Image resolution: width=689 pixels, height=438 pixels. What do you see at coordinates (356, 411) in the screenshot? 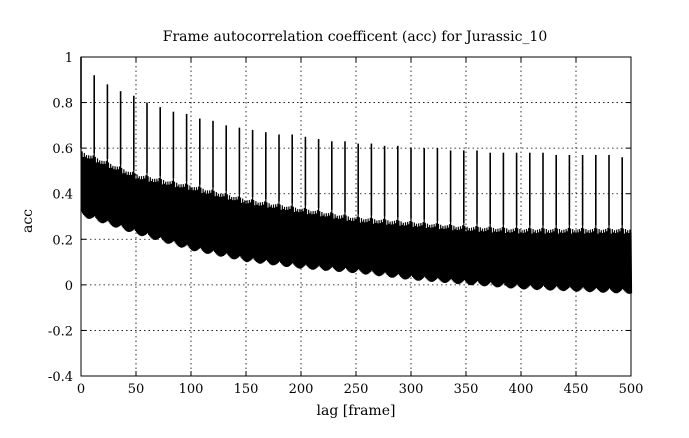
I see `x-axis-label: lag [frame]` at bounding box center [356, 411].